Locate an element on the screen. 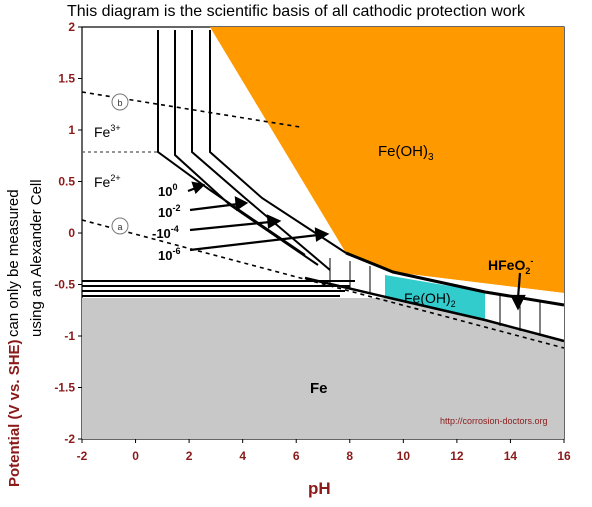 This screenshot has width=592, height=507. y-tick-label-7: -1.5 is located at coordinates (64, 388).